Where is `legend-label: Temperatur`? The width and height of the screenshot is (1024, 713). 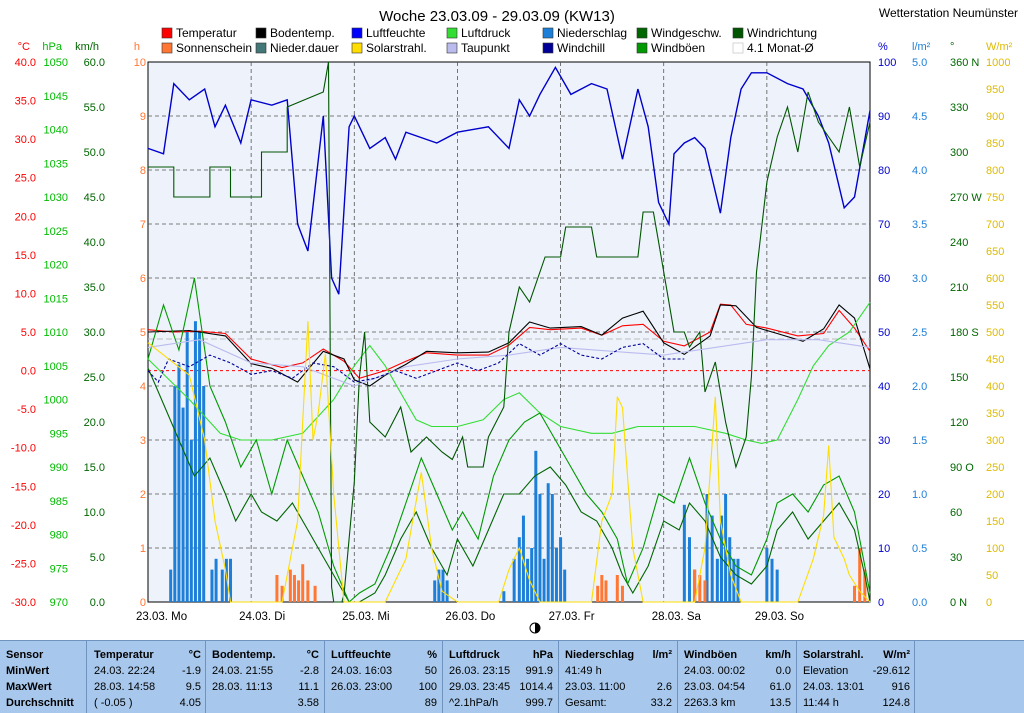 legend-label: Temperatur is located at coordinates (206, 33).